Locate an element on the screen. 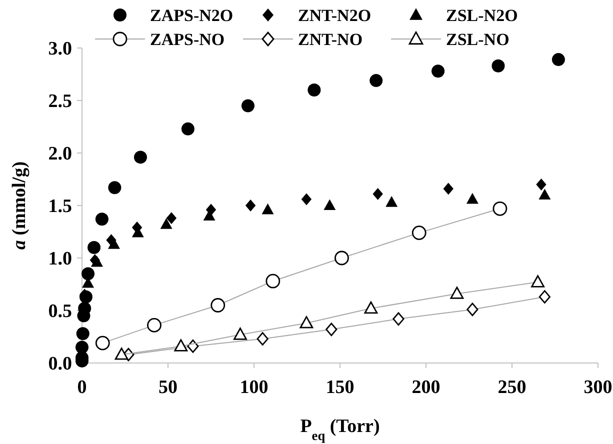  legend-label: ZAPS-NO is located at coordinates (187, 39).